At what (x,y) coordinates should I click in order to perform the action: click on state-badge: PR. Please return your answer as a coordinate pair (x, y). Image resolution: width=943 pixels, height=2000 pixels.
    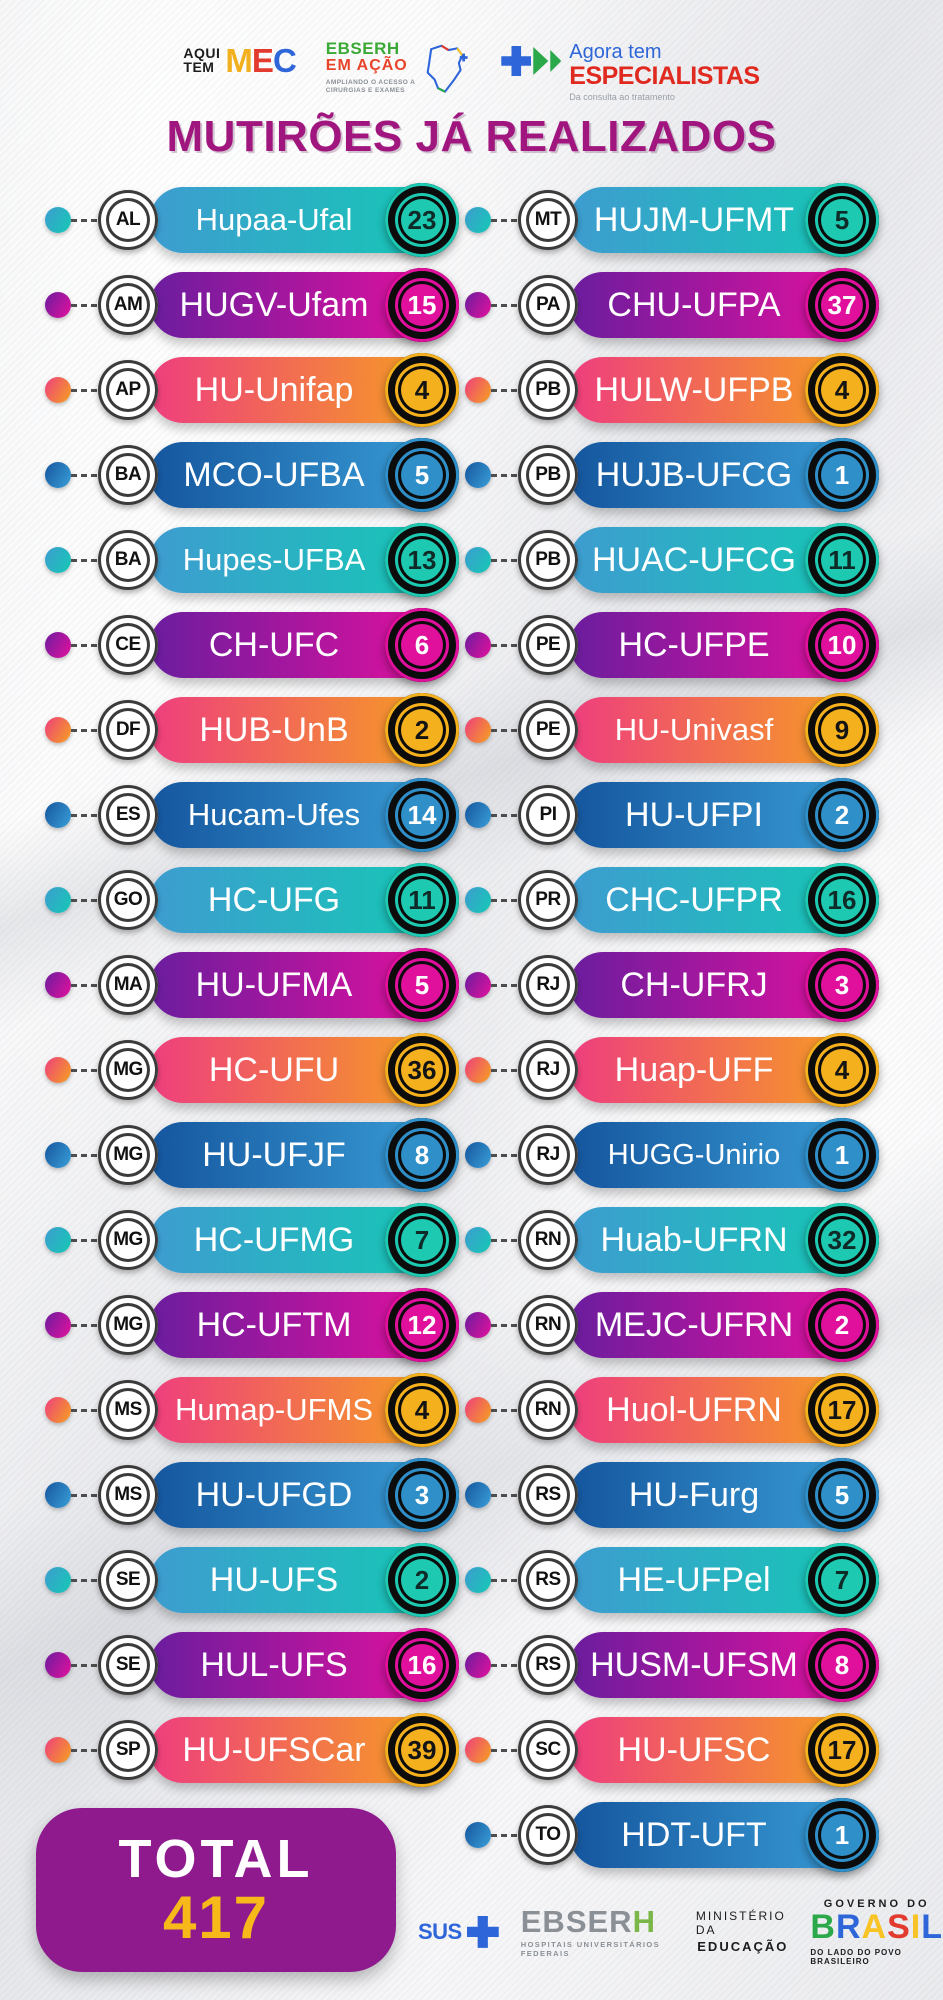
    Looking at the image, I should click on (548, 900).